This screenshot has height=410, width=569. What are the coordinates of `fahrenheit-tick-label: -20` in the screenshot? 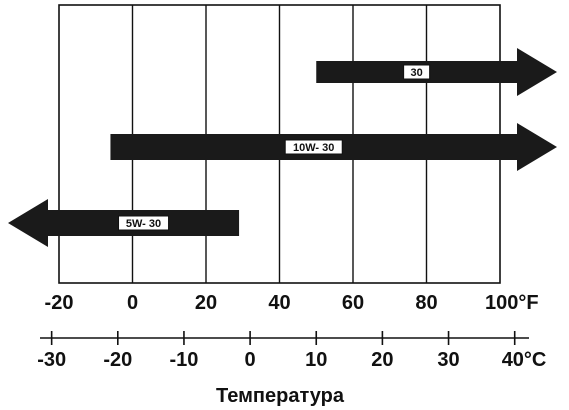 It's located at (59, 303).